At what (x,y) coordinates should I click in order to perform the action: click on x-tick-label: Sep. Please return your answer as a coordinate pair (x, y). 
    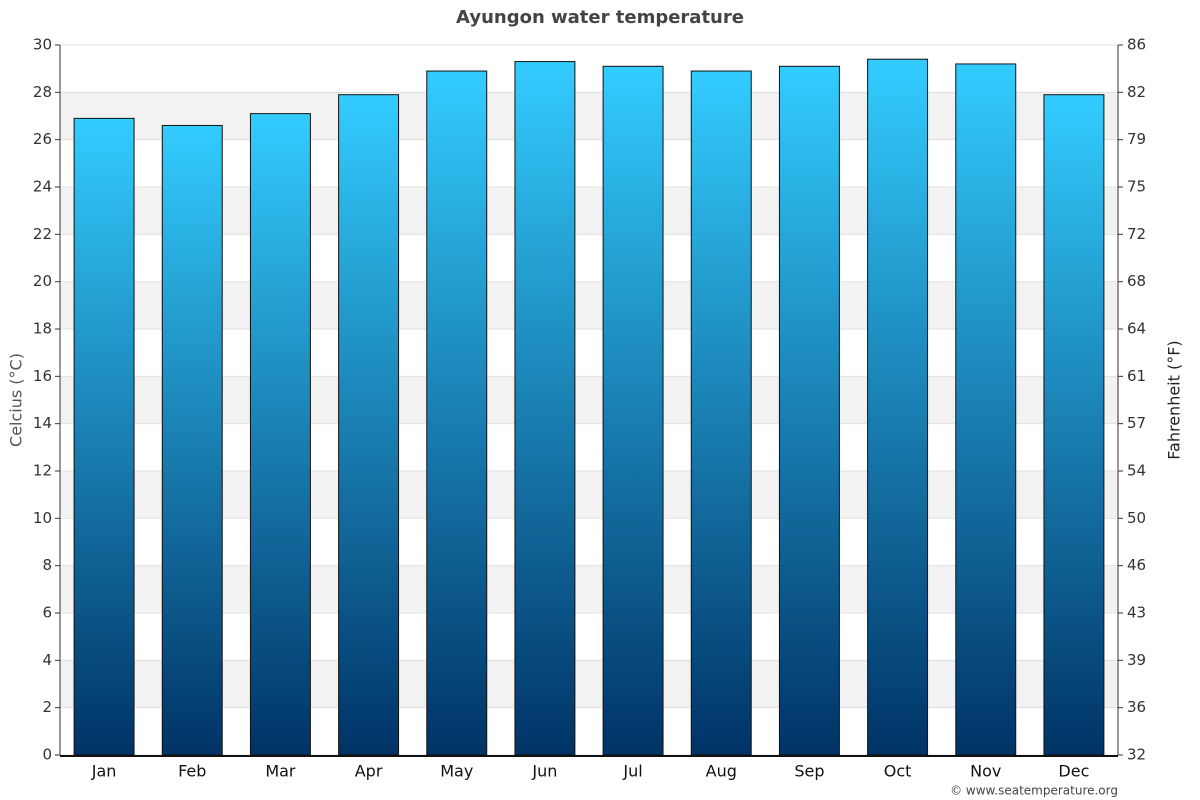
    Looking at the image, I should click on (809, 771).